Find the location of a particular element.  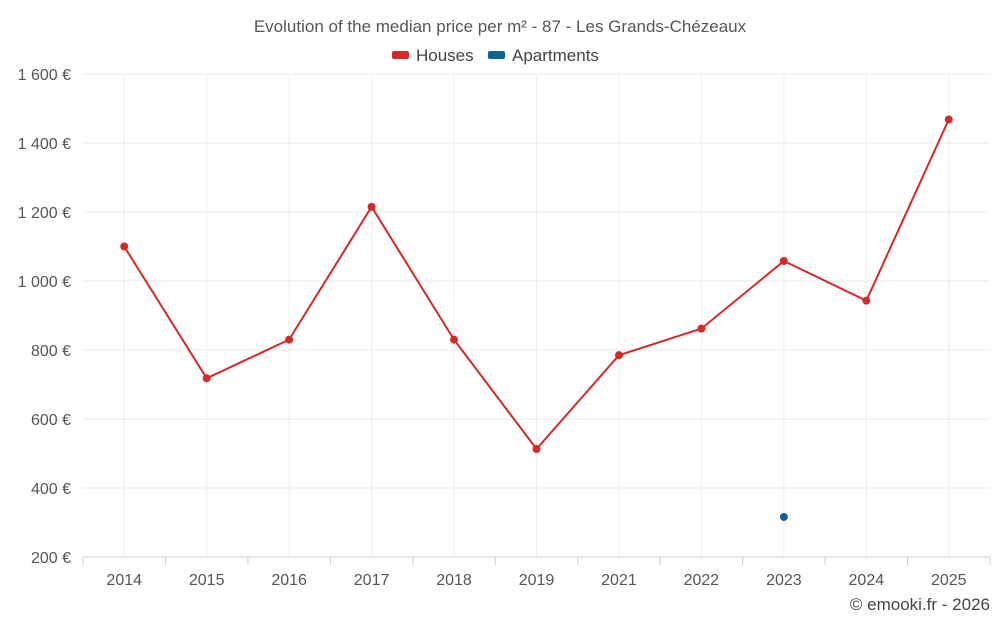

x-tick-label: 2025 is located at coordinates (949, 580).